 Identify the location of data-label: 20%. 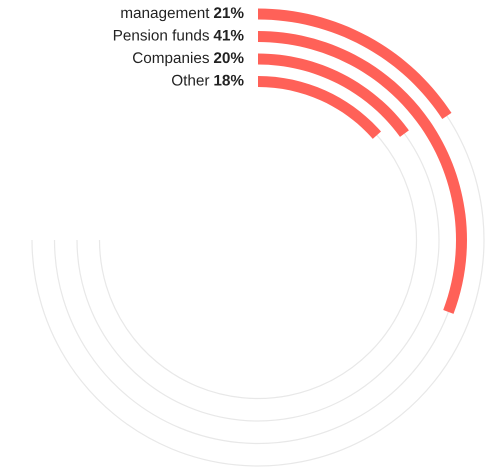
(229, 58).